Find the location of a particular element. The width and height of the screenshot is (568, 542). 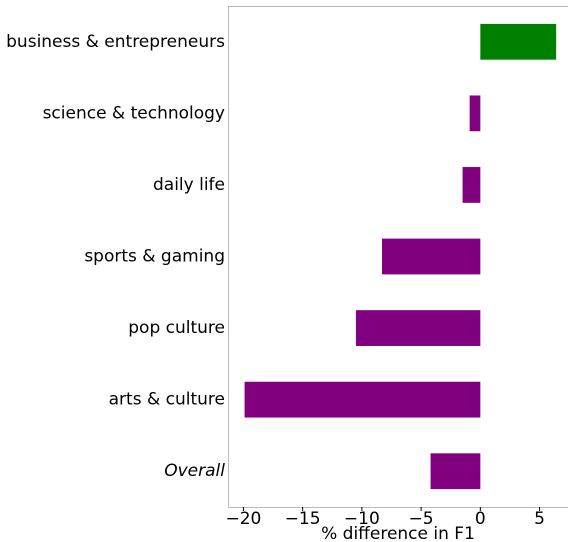

x-tick-label: 5 is located at coordinates (539, 519).